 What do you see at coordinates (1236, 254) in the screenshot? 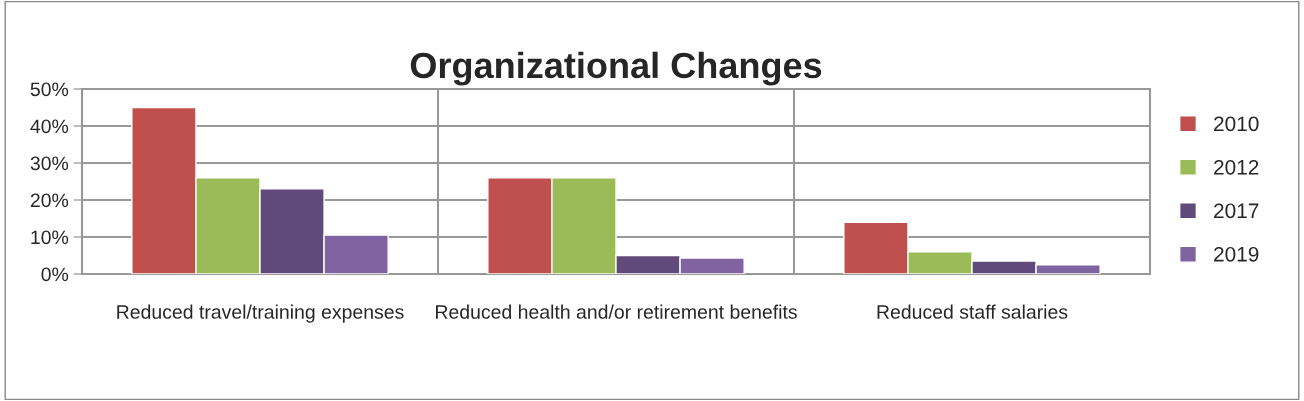
I see `legend-label: 2019` at bounding box center [1236, 254].